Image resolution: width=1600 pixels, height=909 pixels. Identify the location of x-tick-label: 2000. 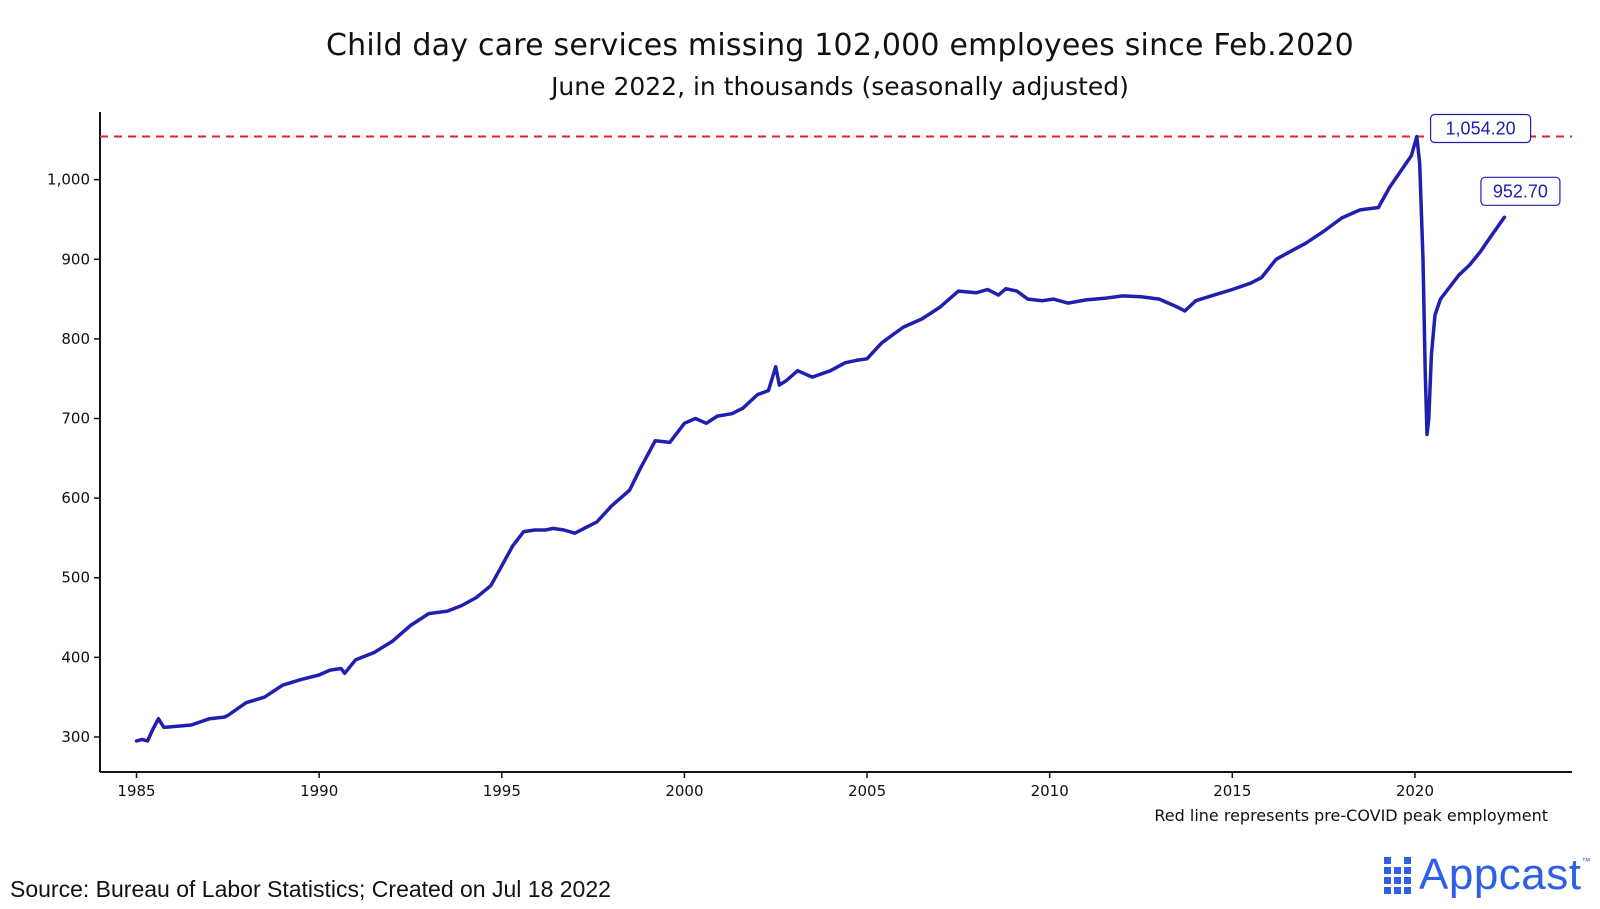
(684, 791).